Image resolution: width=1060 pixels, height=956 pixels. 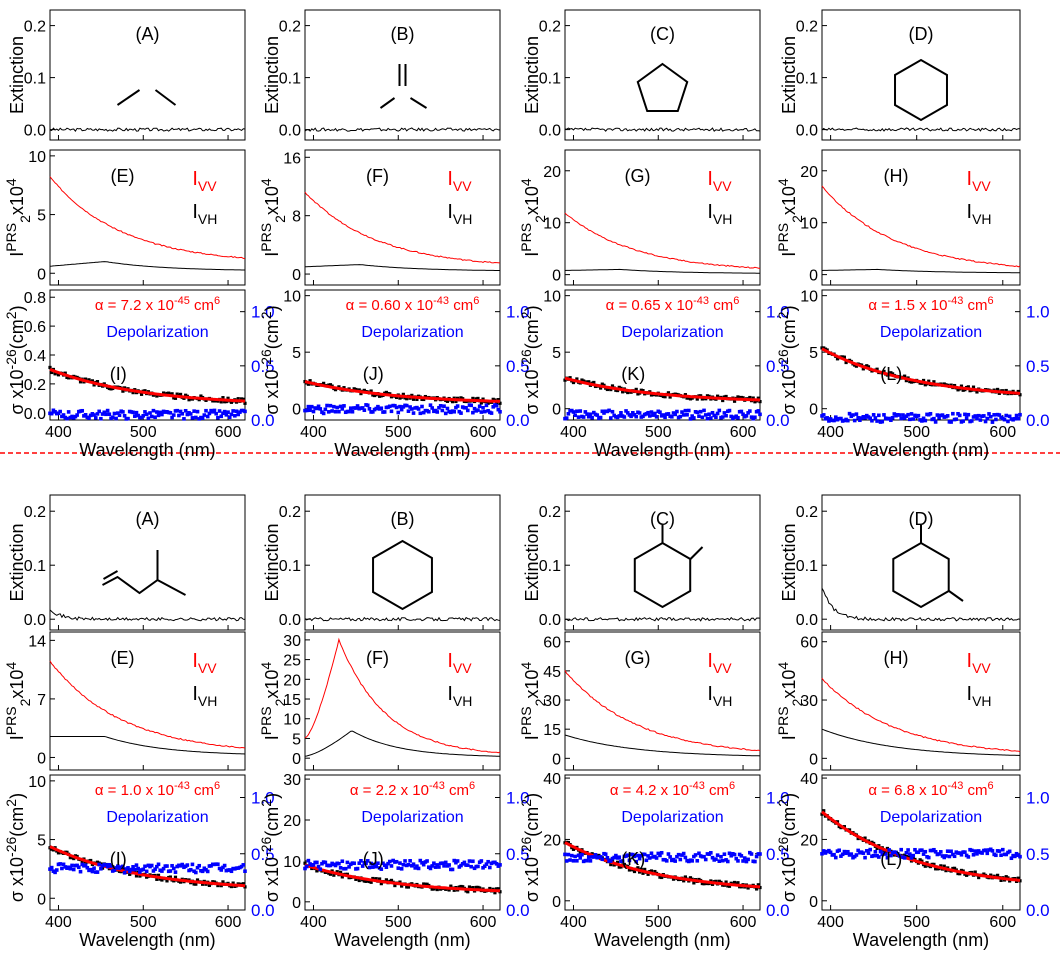 What do you see at coordinates (290, 27) in the screenshot?
I see `y-tick-label: 0.2` at bounding box center [290, 27].